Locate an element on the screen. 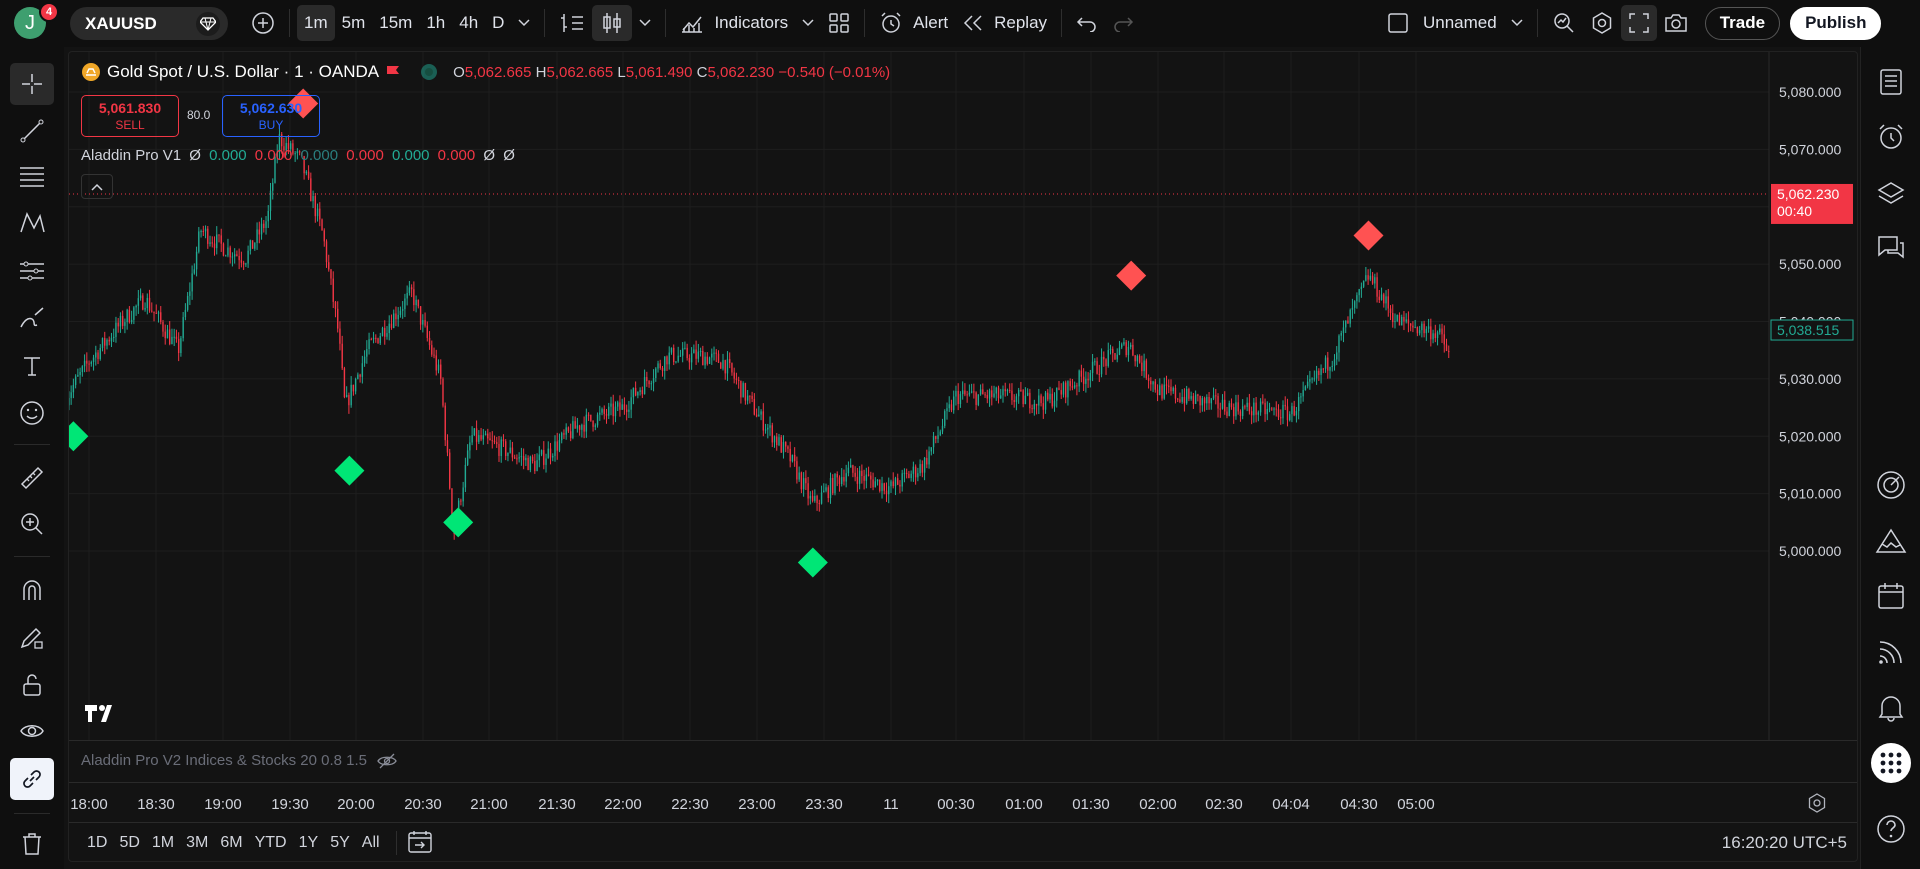 This screenshot has height=869, width=1920. lock-drawing-tool is located at coordinates (32, 638).